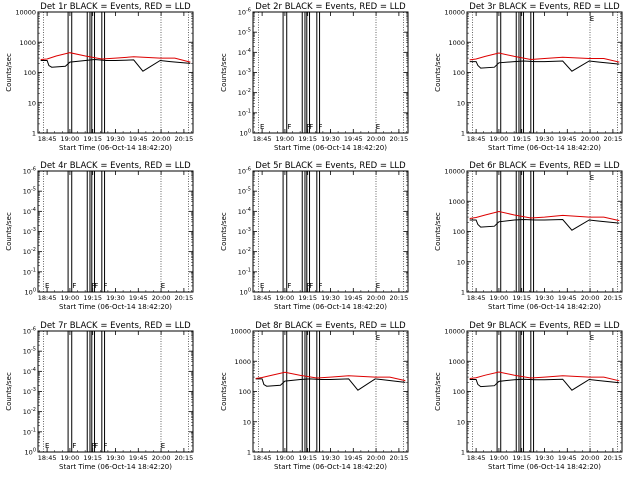 The width and height of the screenshot is (640, 480). What do you see at coordinates (115, 166) in the screenshot?
I see `panel-title: Det 4r BLACK = Events, RED = LLD` at bounding box center [115, 166].